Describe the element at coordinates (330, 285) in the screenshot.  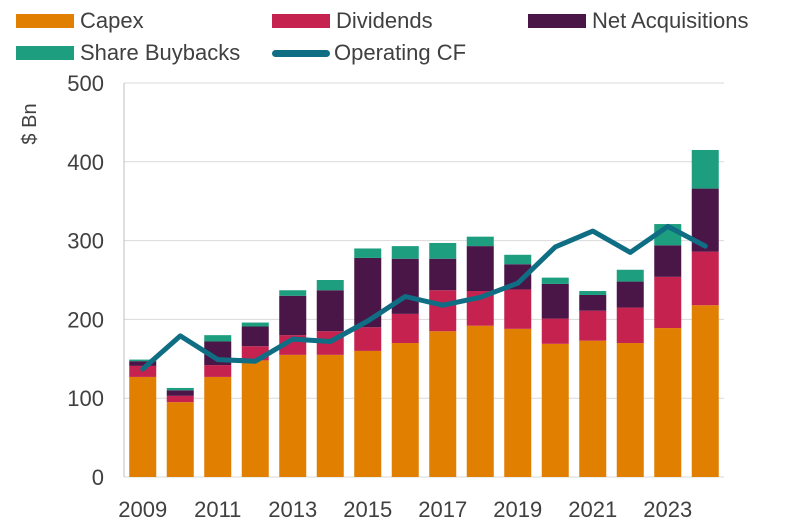
I see `bar-share-buybacks-2014` at that location.